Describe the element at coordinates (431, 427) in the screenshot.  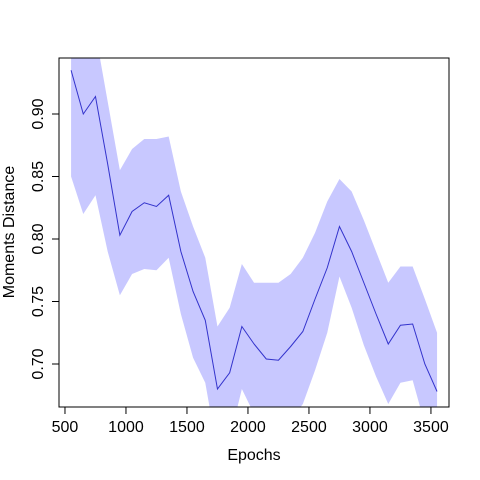
I see `x-tick-label: 3500` at that location.